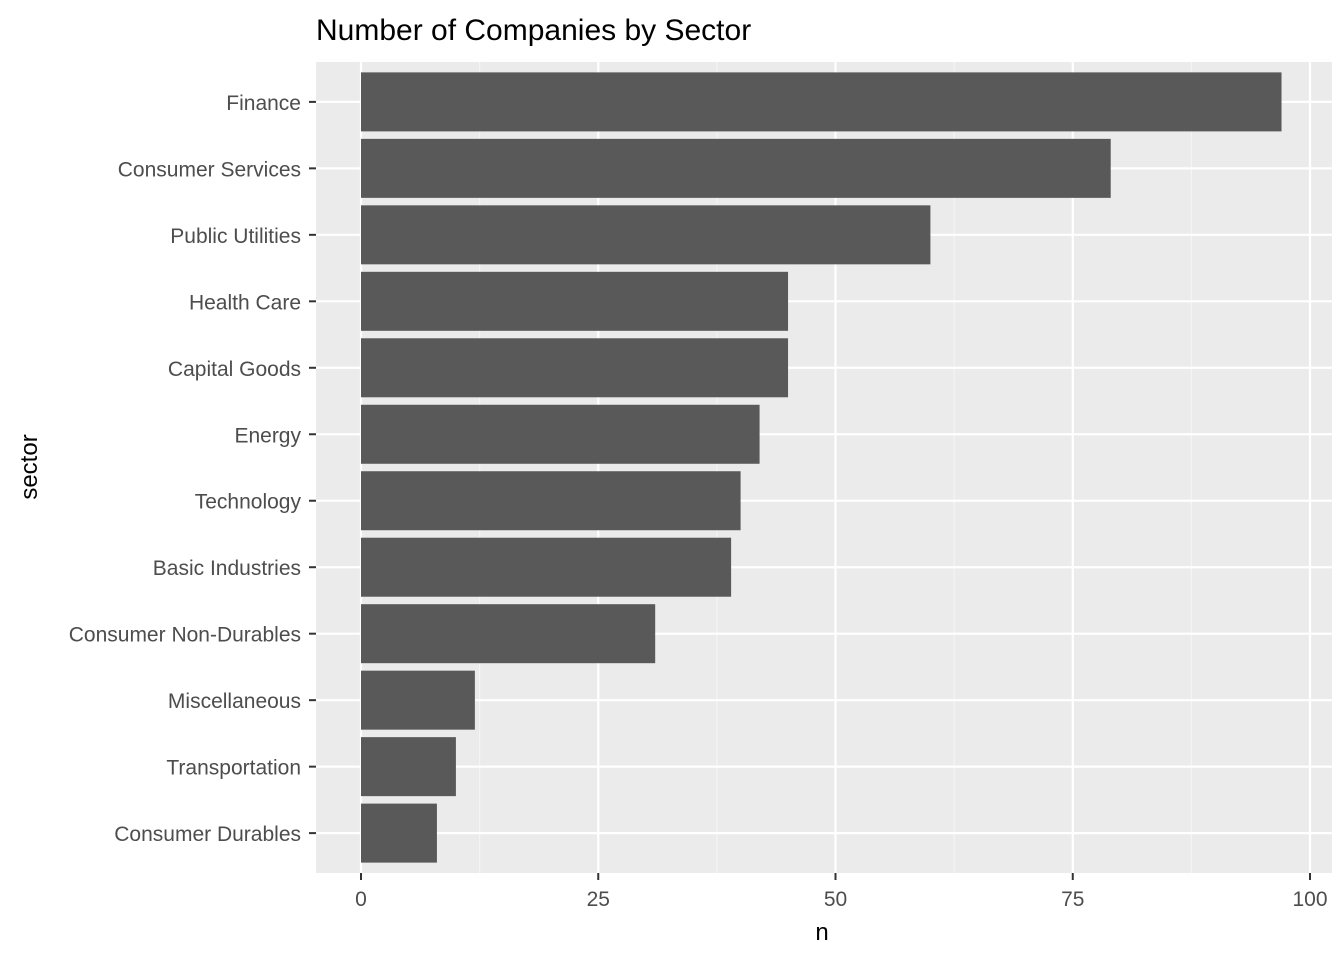 This screenshot has height=960, width=1344. Describe the element at coordinates (598, 899) in the screenshot. I see `x-tick-label: 25` at that location.